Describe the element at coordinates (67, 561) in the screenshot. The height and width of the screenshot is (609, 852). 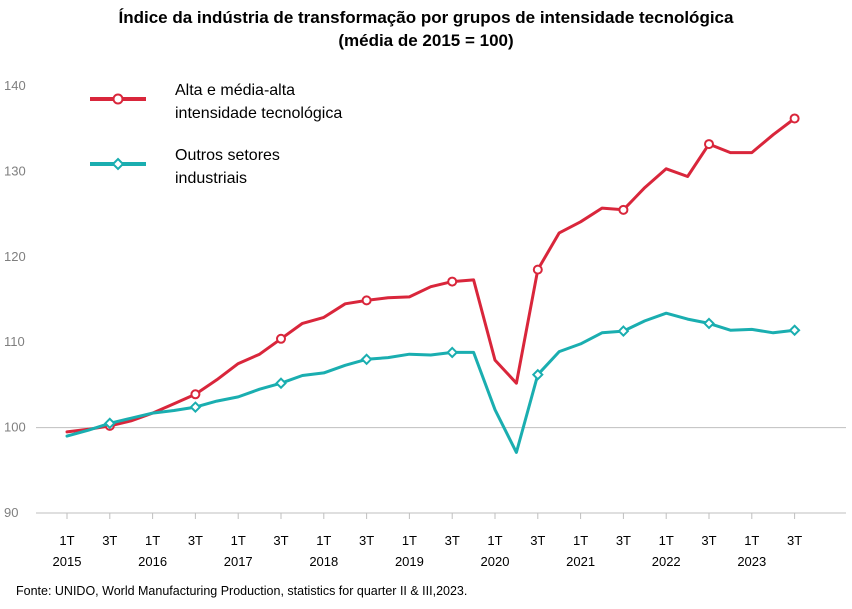
I see `x-tick-label-year: 2015` at that location.